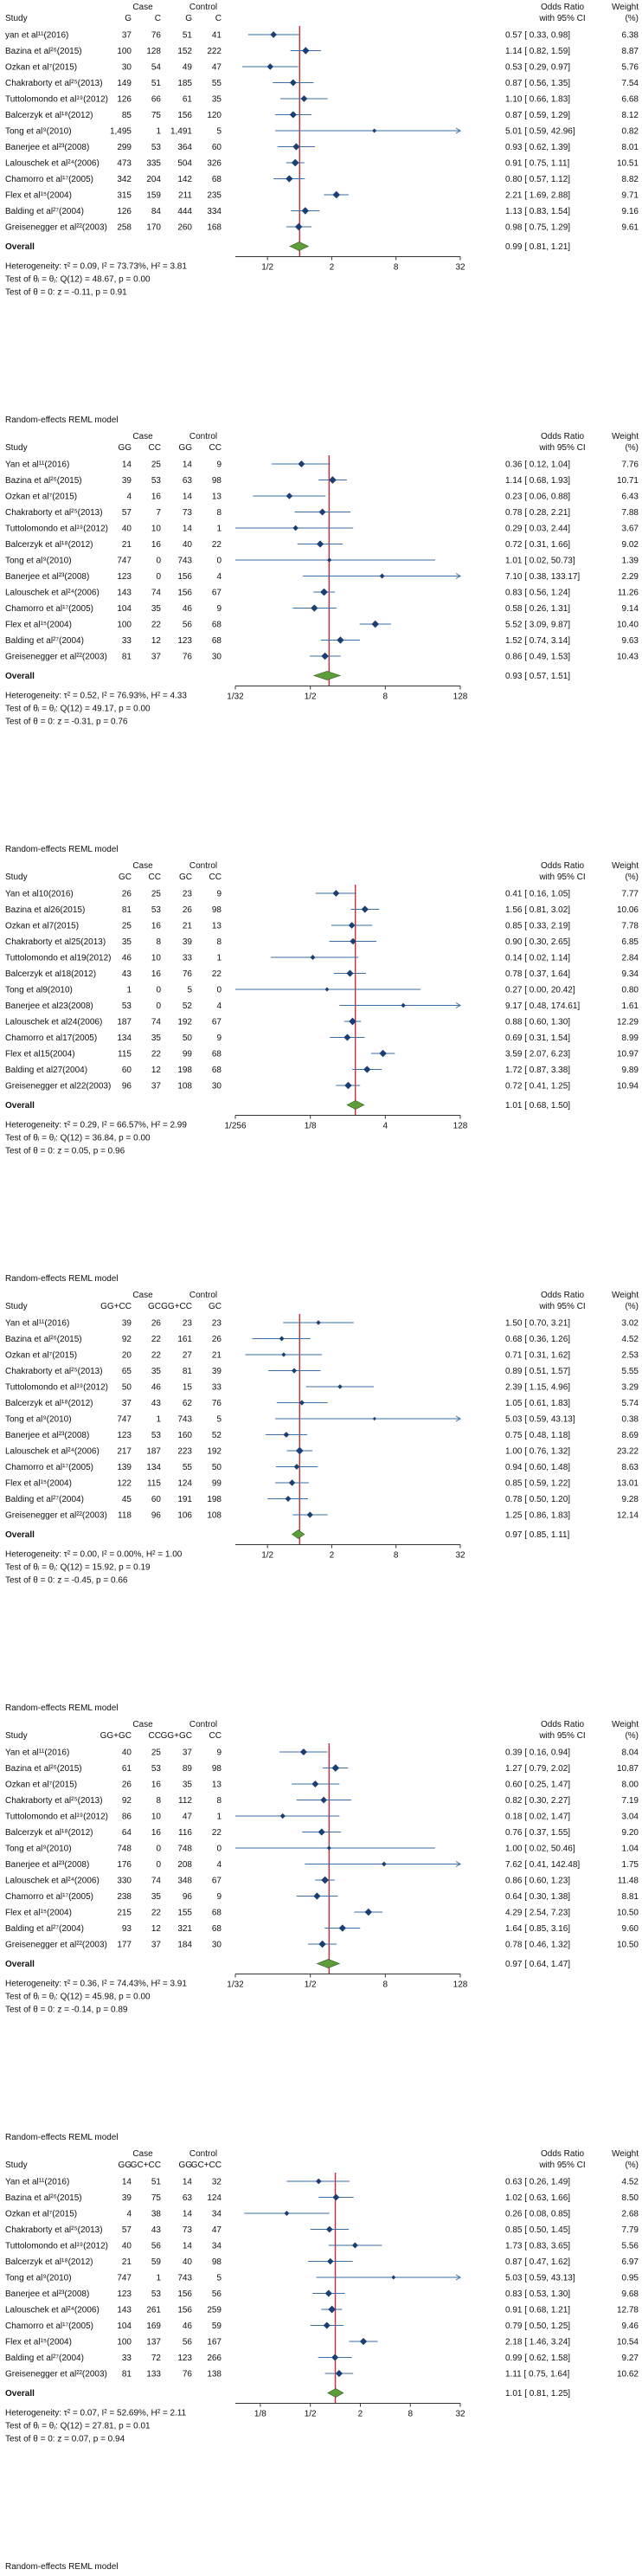  I want to click on study-weight: 10.54, so click(628, 2342).